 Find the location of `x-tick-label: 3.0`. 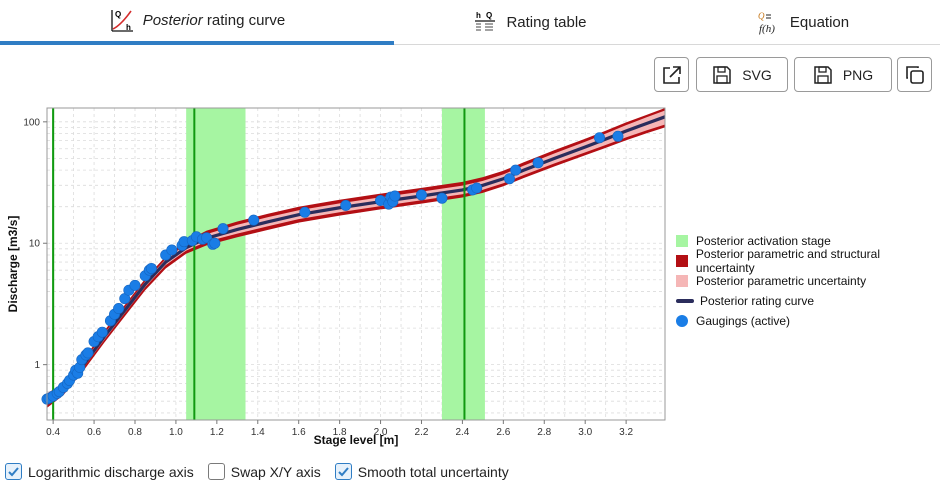

x-tick-label: 3.0 is located at coordinates (585, 432).